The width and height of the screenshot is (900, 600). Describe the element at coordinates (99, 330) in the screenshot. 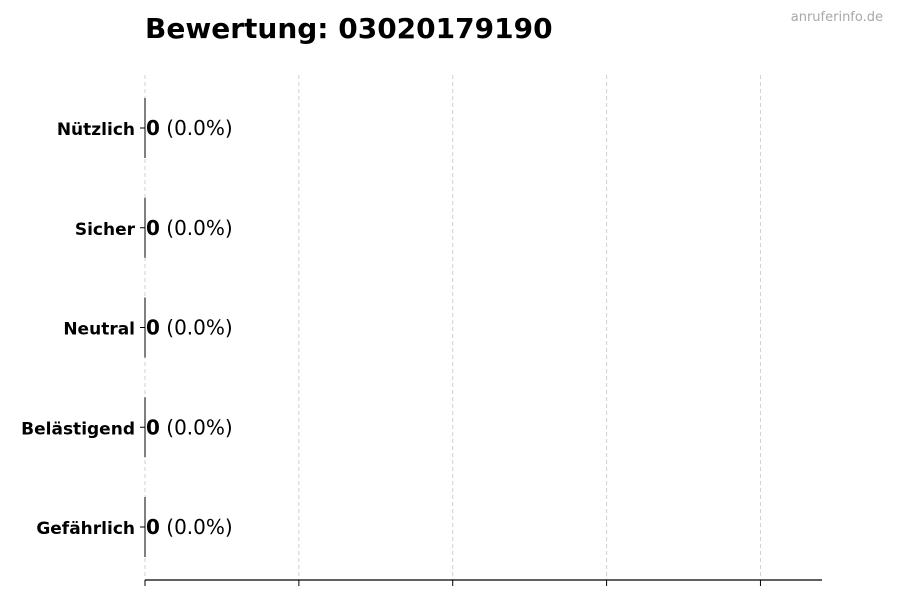

I see `y-tick-label: Neutral` at that location.